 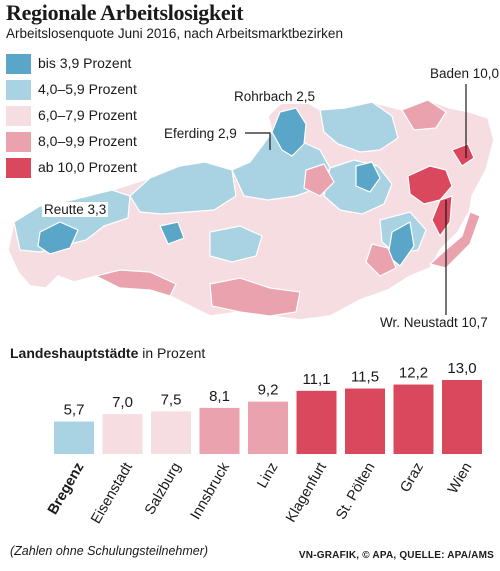 I want to click on category-label: Innsbruck, so click(x=211, y=490).